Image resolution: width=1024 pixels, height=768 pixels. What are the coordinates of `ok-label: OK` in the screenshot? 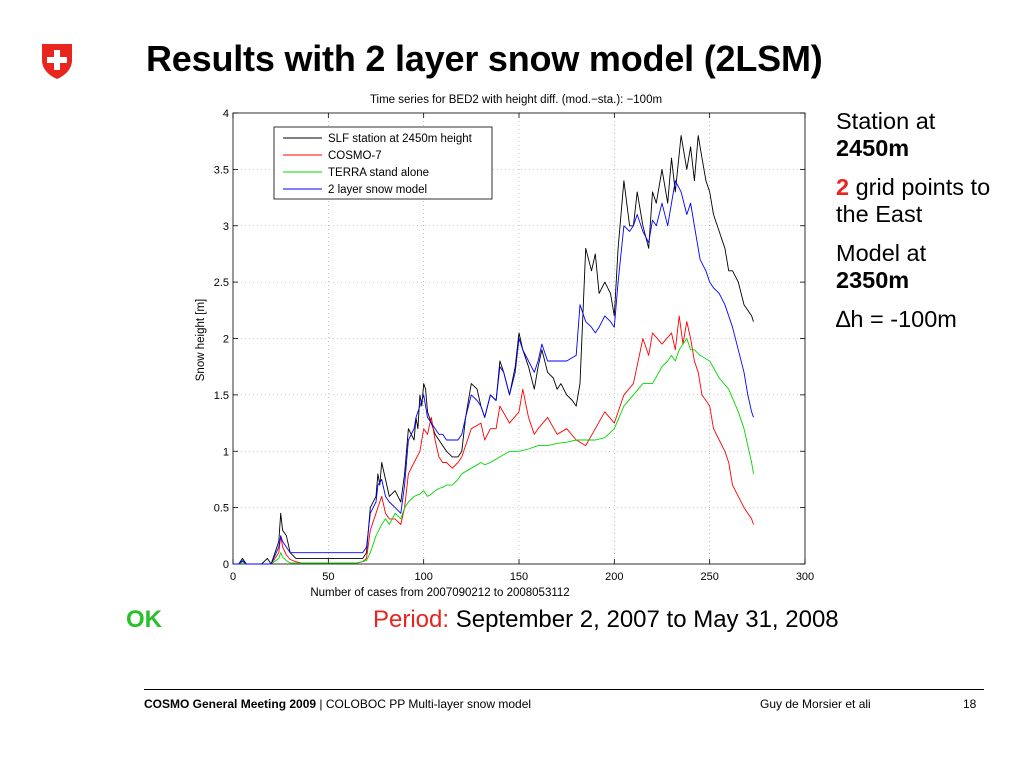 It's located at (144, 619).